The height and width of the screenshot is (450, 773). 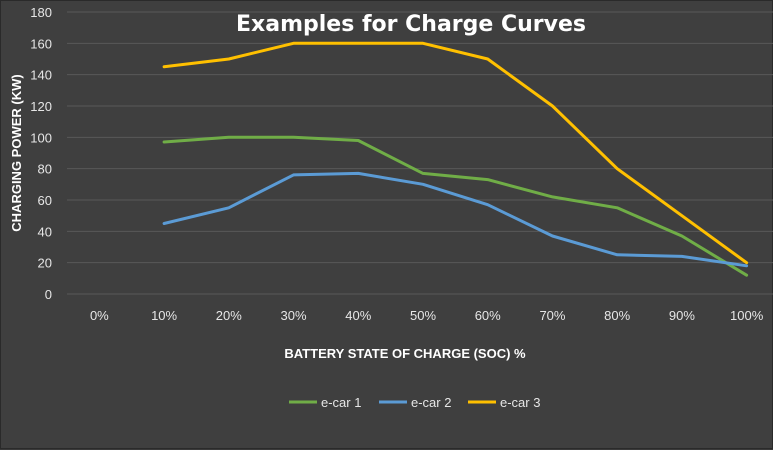 I want to click on x-tick-label: 80%, so click(x=617, y=315).